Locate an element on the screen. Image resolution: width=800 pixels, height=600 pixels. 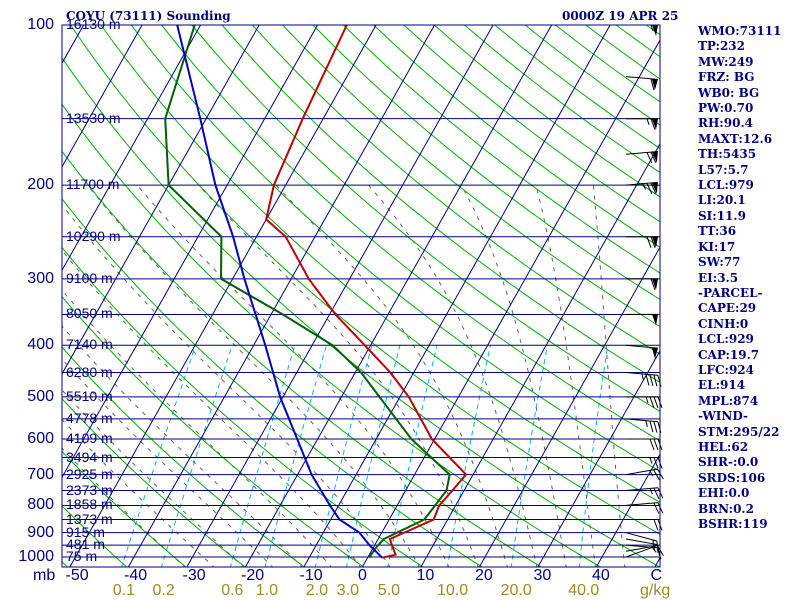
height-level-label: 2925 m is located at coordinates (89, 473).